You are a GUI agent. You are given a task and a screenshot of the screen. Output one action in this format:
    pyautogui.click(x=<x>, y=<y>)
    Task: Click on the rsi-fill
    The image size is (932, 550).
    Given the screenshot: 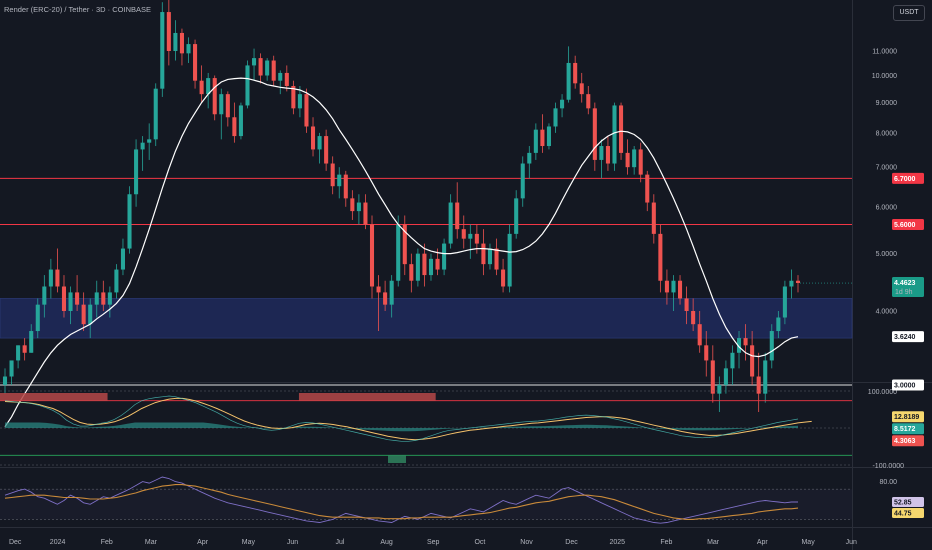 What is the action you would take?
    pyautogui.click(x=401, y=427)
    